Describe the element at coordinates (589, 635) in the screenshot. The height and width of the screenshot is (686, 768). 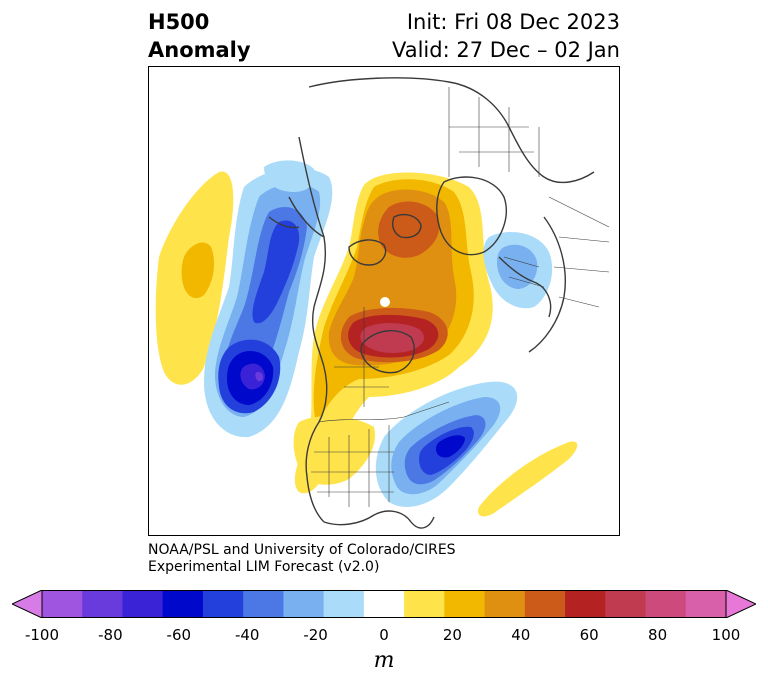
I see `colorbar-tick-label: 60` at that location.